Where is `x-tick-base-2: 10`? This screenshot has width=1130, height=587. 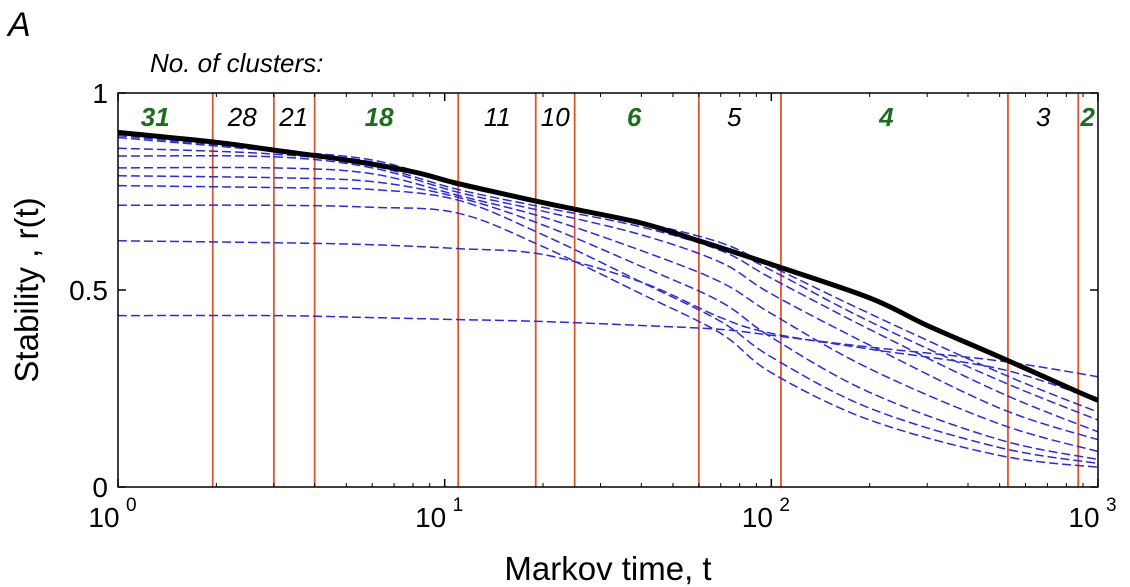 x-tick-base-2: 10 is located at coordinates (757, 517).